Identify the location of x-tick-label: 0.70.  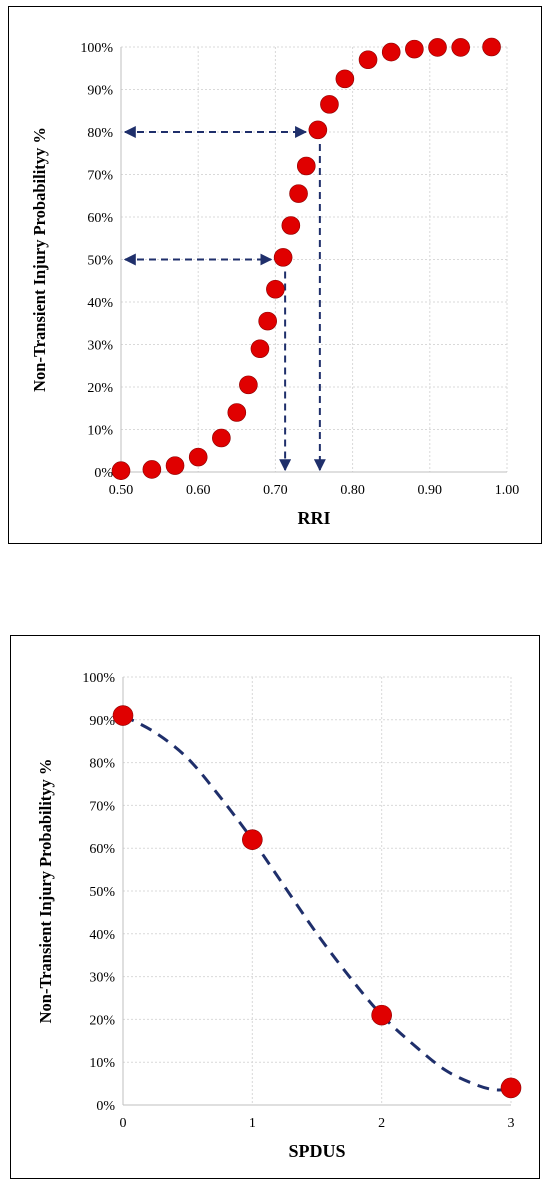
(275, 490).